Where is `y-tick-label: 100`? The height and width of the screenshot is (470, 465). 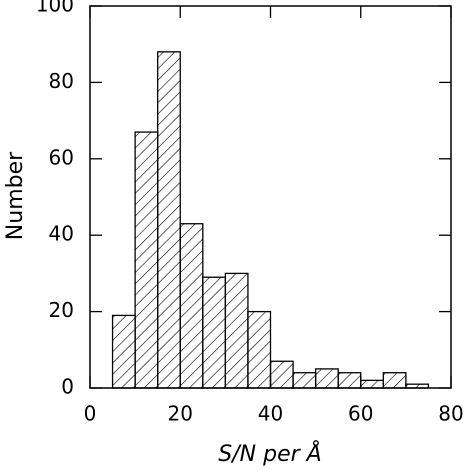
y-tick-label: 100 is located at coordinates (55, 8).